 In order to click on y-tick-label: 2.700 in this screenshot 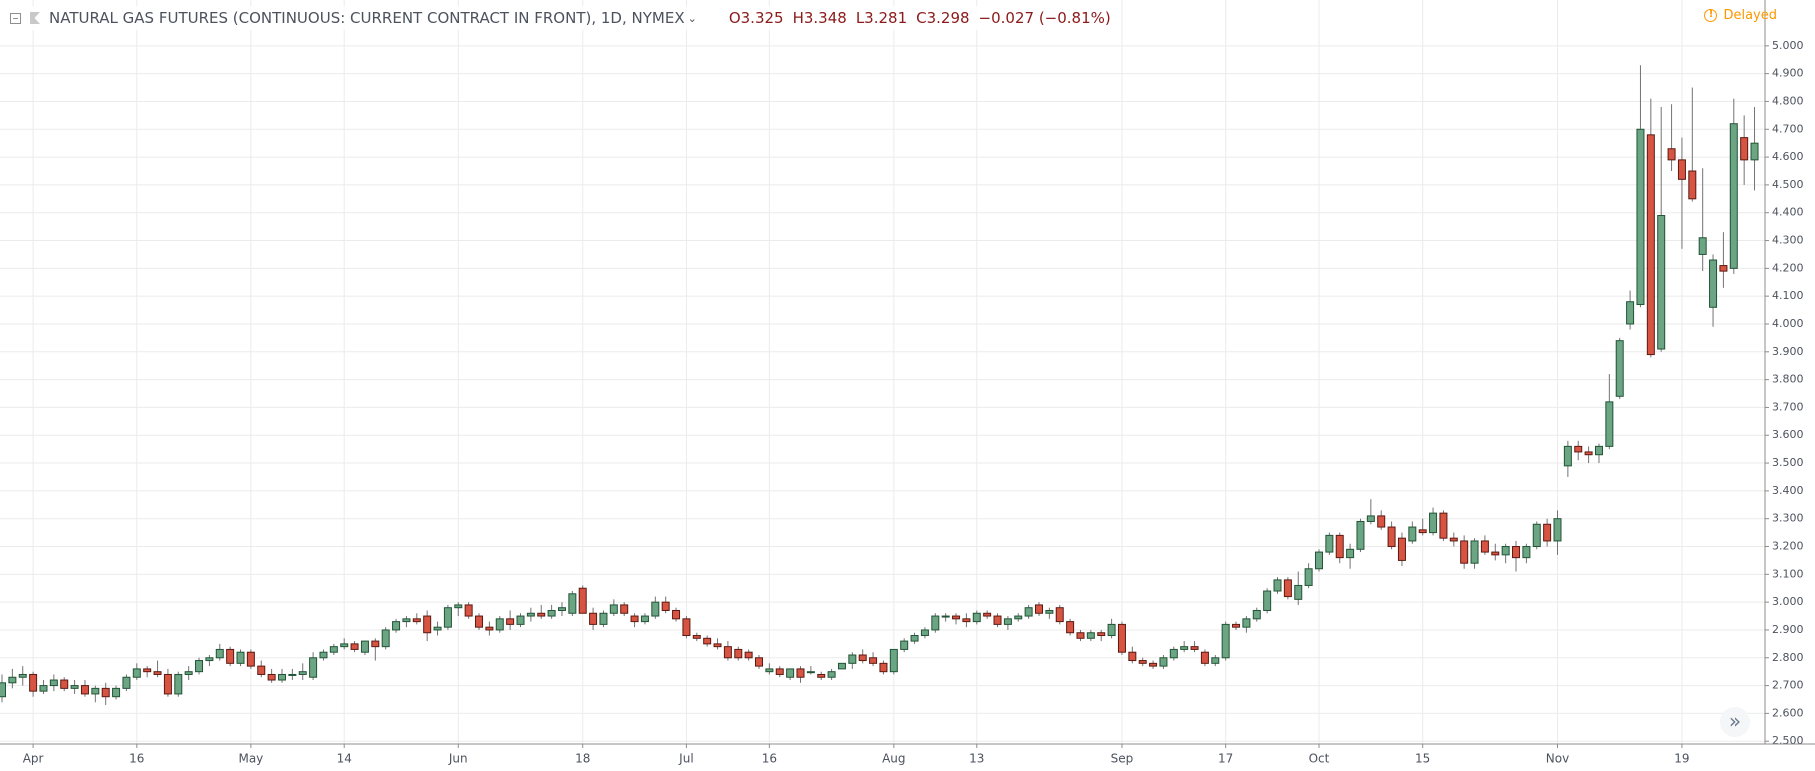, I will do `click(1788, 685)`.